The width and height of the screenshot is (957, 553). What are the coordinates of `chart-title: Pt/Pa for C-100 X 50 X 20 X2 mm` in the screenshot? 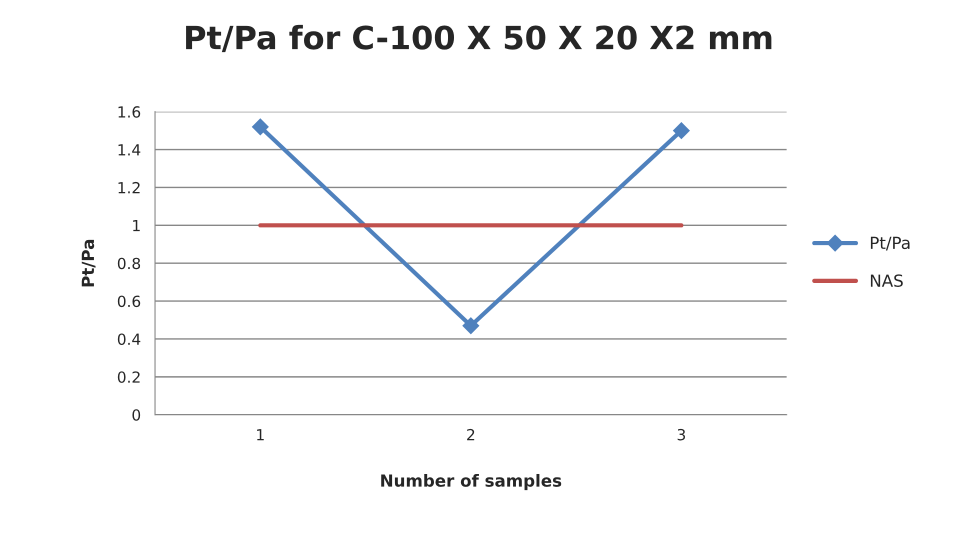 It's located at (479, 38).